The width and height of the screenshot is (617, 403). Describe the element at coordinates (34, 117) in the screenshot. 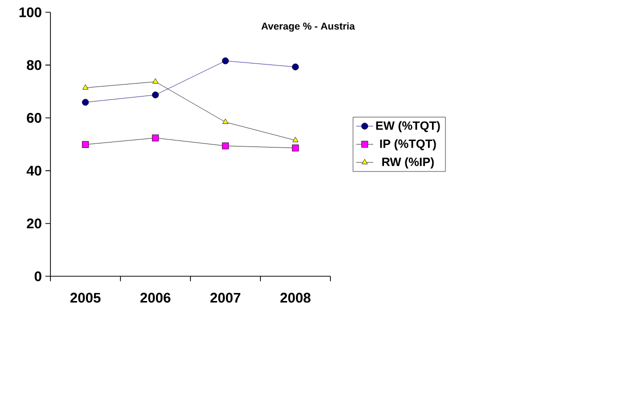

I see `y-tick-label: 60` at that location.